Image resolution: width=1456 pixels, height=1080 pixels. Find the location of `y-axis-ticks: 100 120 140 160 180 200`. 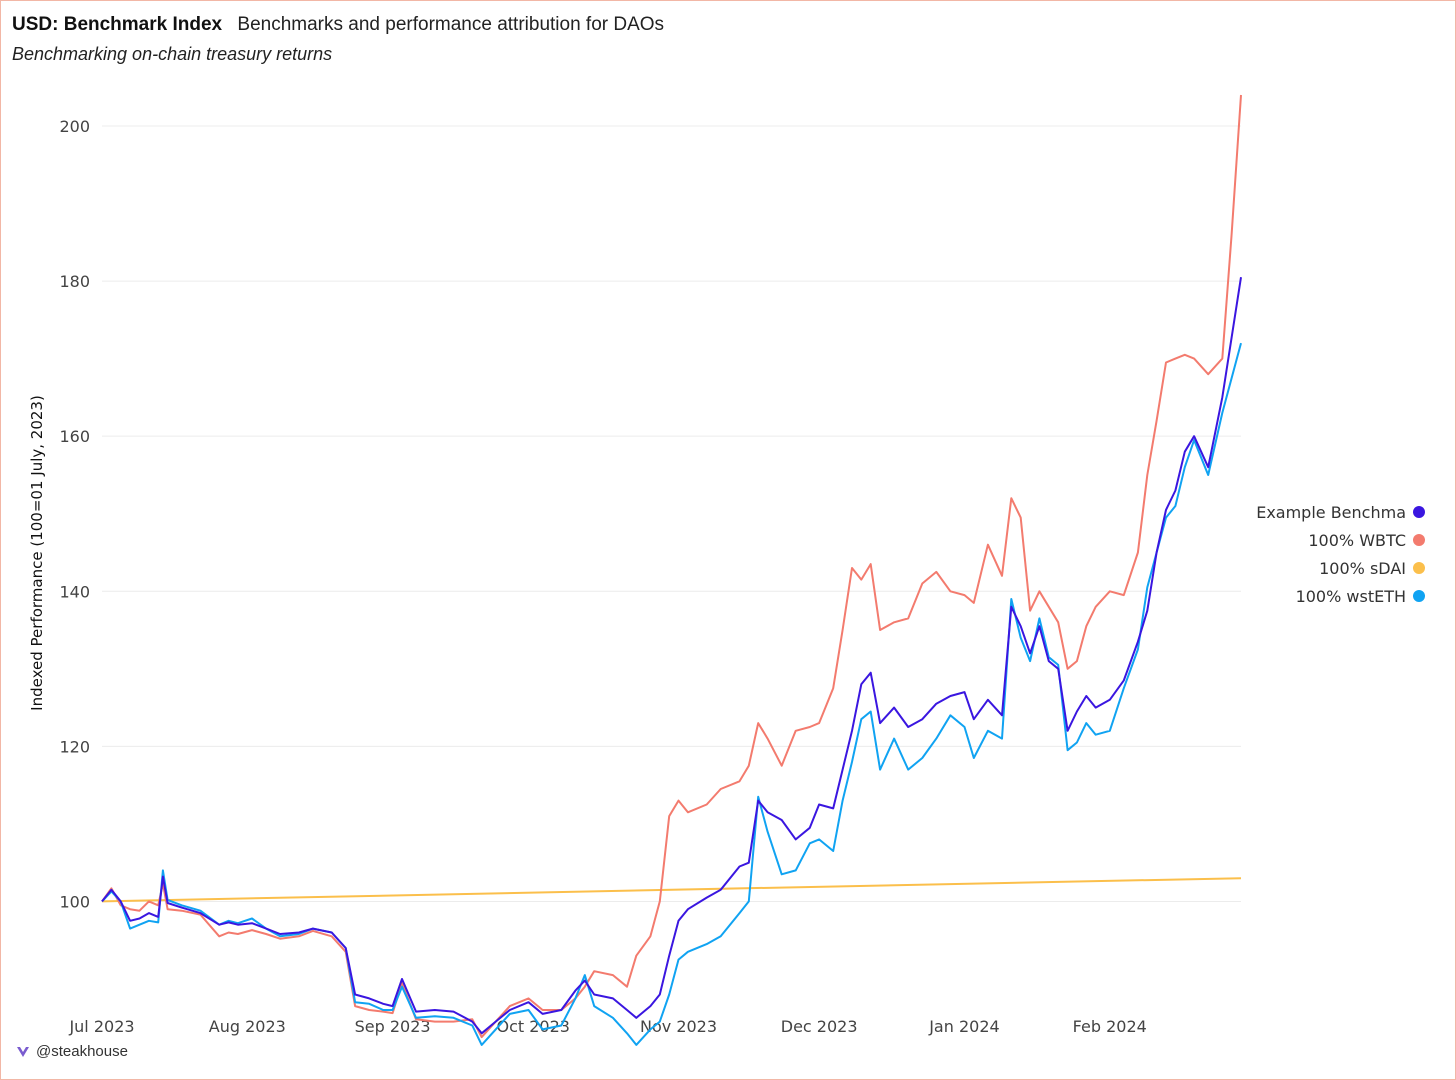

y-axis-ticks: 100 120 140 160 180 200 is located at coordinates (74, 514).